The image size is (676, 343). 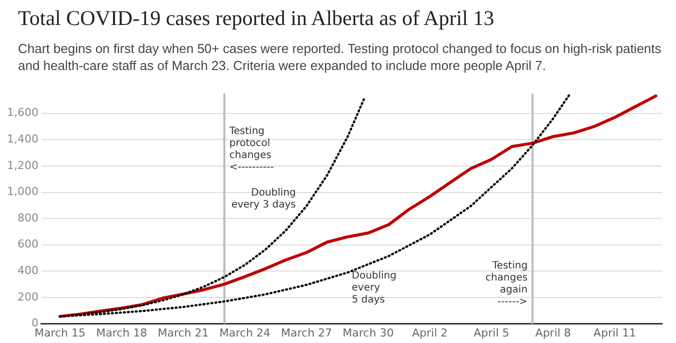 What do you see at coordinates (22, 191) in the screenshot?
I see `y-tick-label: 1,000` at bounding box center [22, 191].